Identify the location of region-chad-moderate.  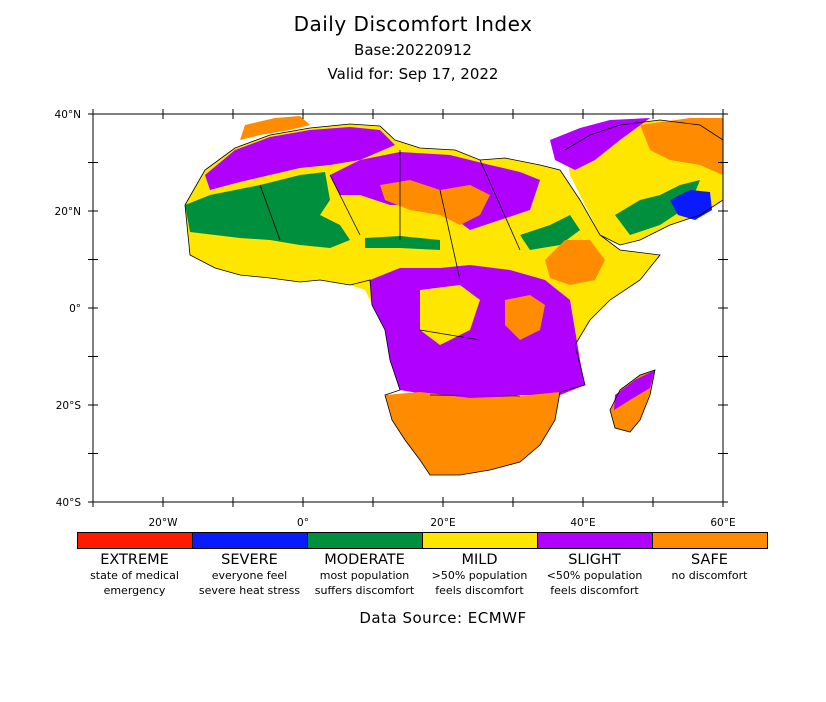
(402, 243).